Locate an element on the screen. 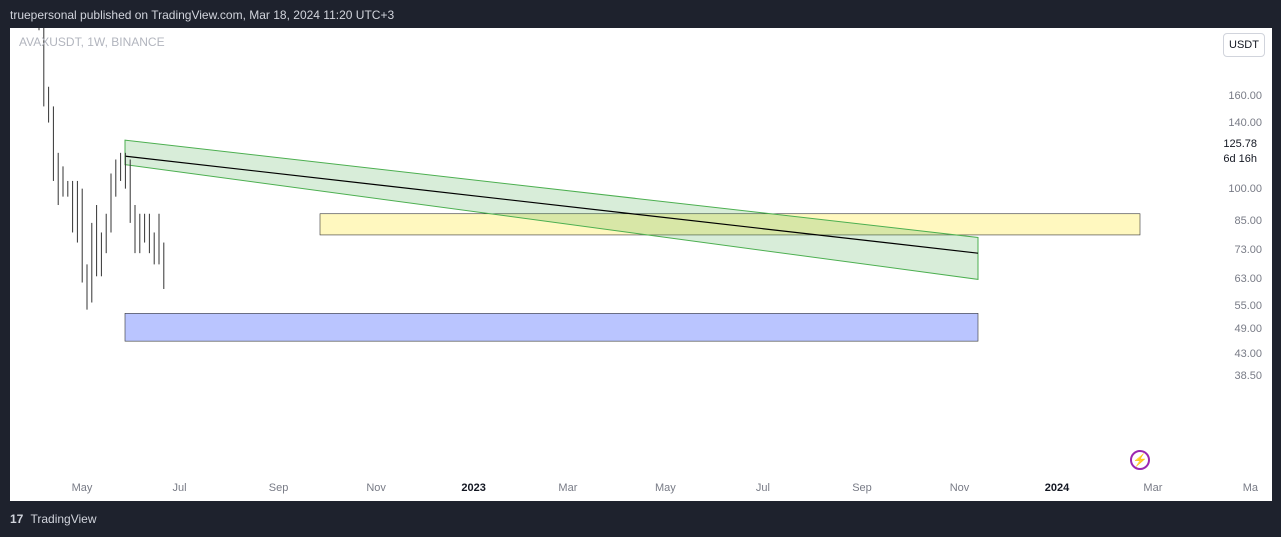 Image resolution: width=1281 pixels, height=537 pixels. time-tick-label: 2023 is located at coordinates (473, 488).